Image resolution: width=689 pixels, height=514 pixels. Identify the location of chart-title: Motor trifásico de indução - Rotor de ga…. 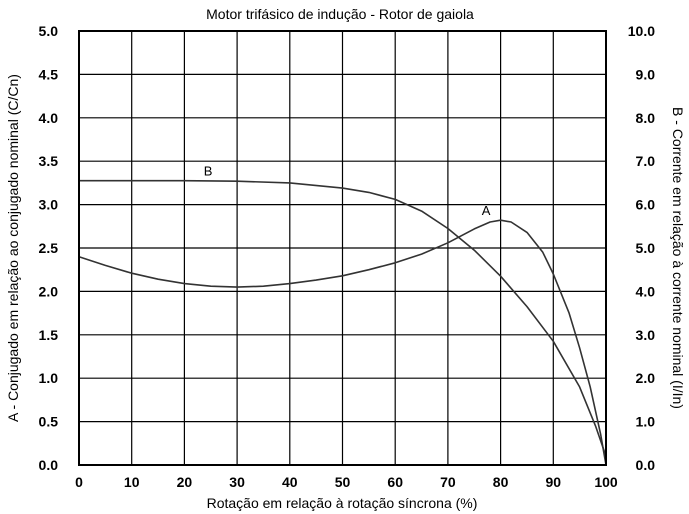
(340, 14).